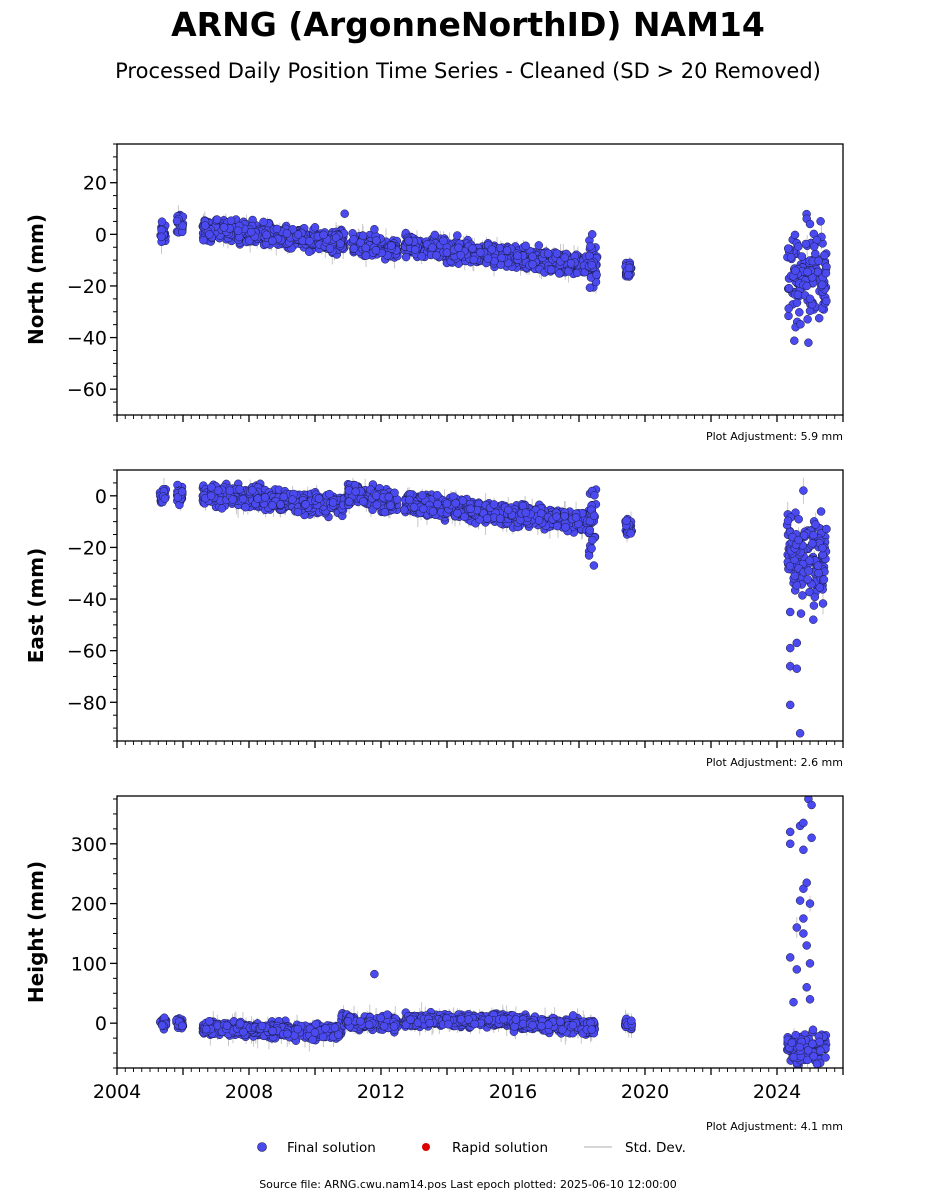 Image resolution: width=937 pixels, height=1200 pixels. I want to click on y-tick-label: −20, so click(87, 548).